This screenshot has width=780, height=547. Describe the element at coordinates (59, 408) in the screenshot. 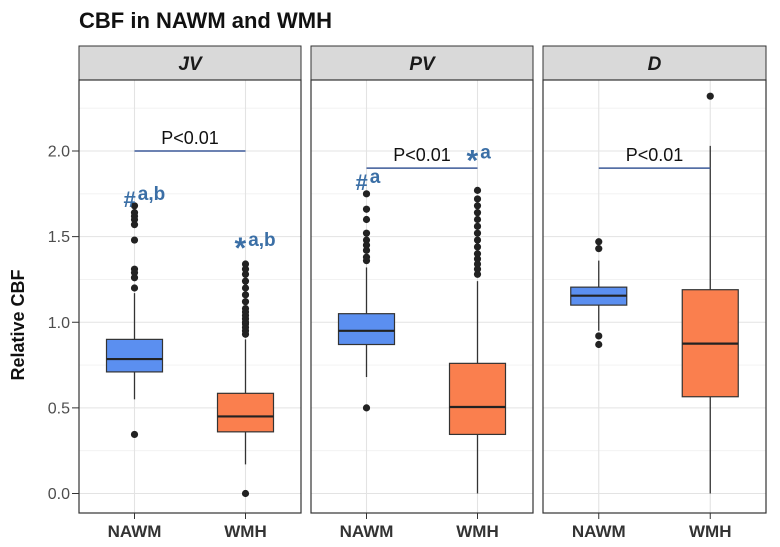

I see `y-tick-label: 0.5` at that location.